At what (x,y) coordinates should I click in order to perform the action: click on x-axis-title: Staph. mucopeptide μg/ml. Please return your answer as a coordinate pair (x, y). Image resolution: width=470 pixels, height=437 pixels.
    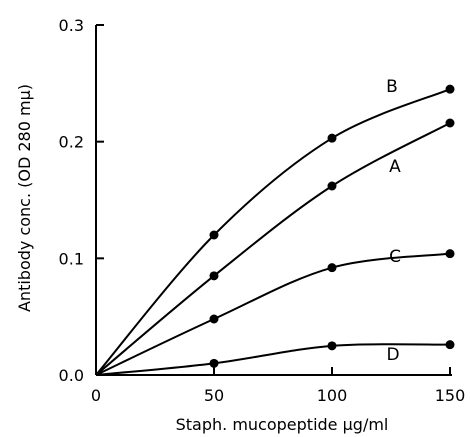
    Looking at the image, I should click on (282, 424).